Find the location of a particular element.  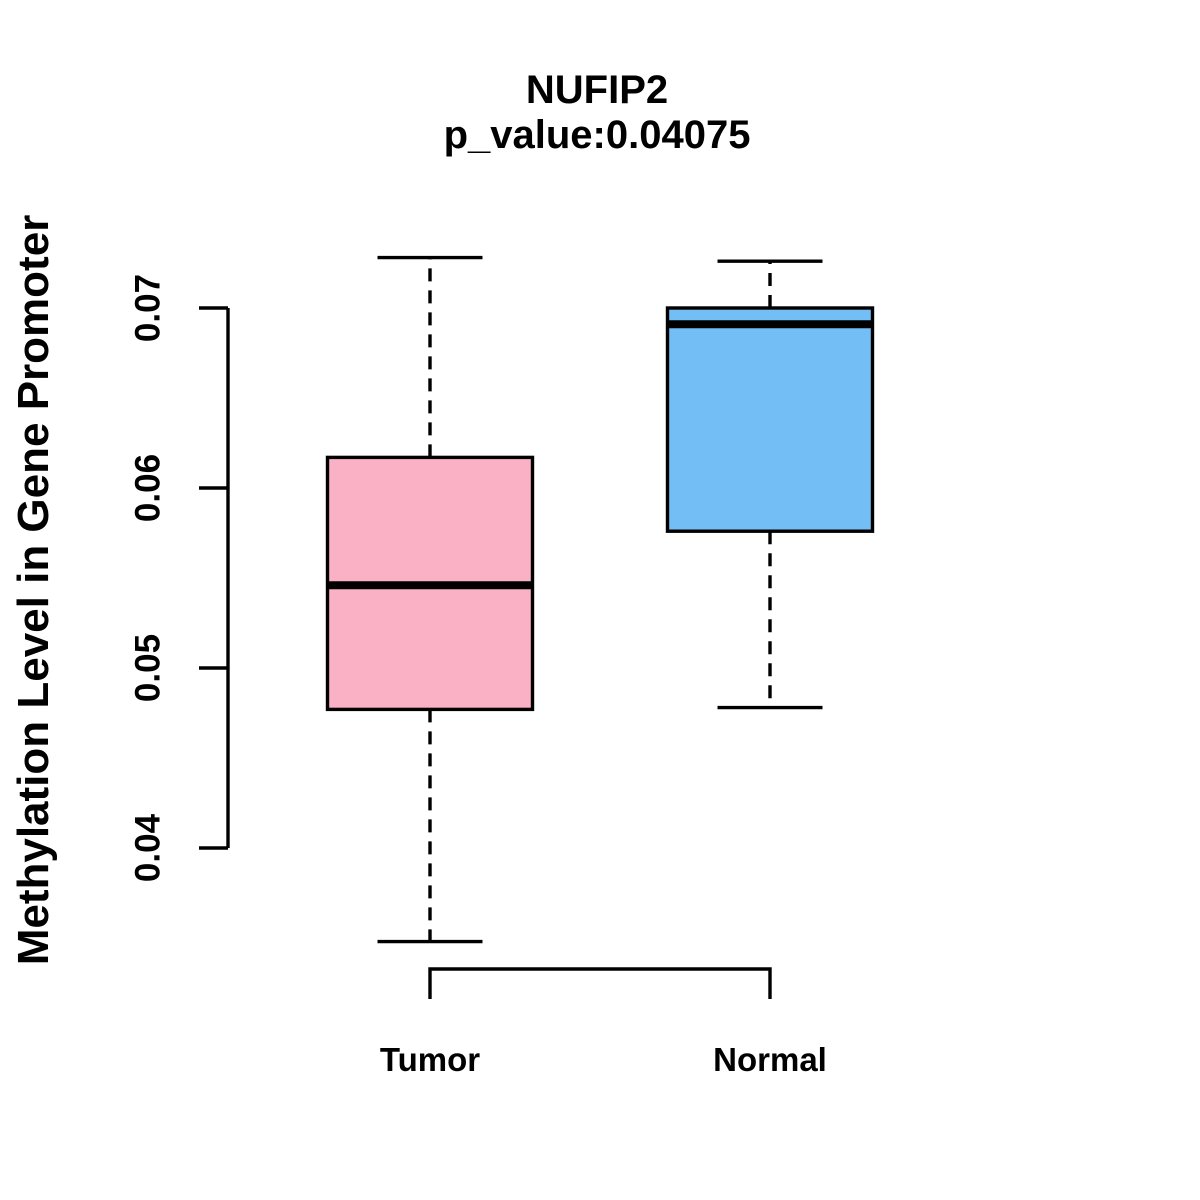

chart-pvalue-subtitle: p_value:0.04075 is located at coordinates (597, 135).